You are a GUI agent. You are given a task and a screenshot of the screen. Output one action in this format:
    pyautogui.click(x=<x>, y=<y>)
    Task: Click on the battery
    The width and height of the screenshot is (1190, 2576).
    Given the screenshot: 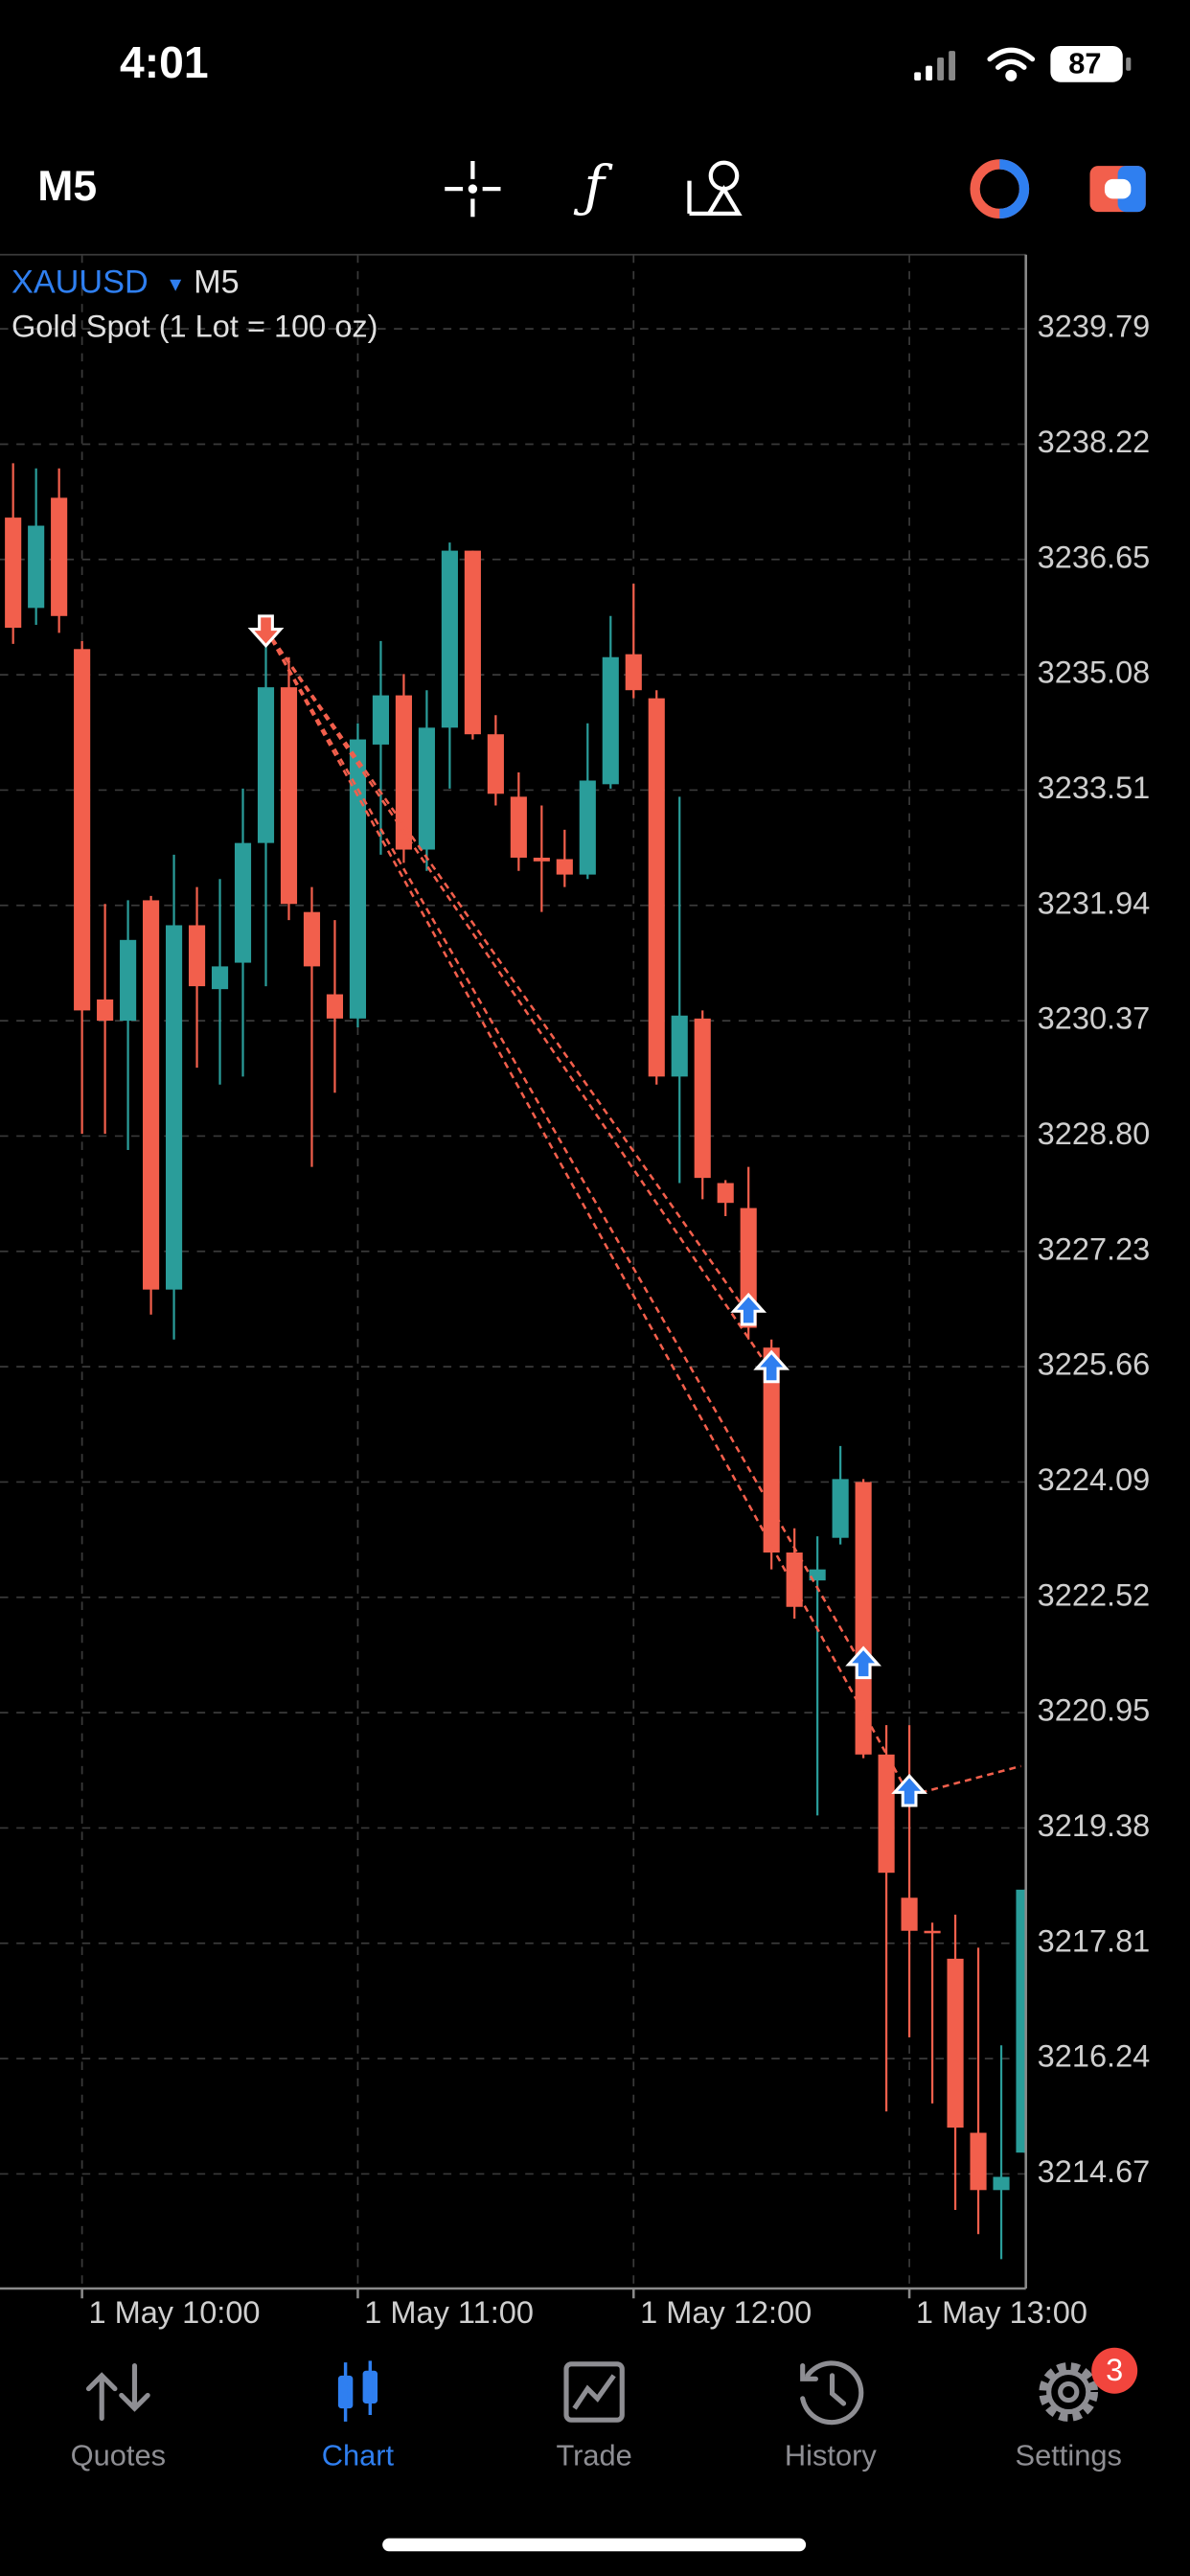 What is the action you would take?
    pyautogui.click(x=1087, y=64)
    